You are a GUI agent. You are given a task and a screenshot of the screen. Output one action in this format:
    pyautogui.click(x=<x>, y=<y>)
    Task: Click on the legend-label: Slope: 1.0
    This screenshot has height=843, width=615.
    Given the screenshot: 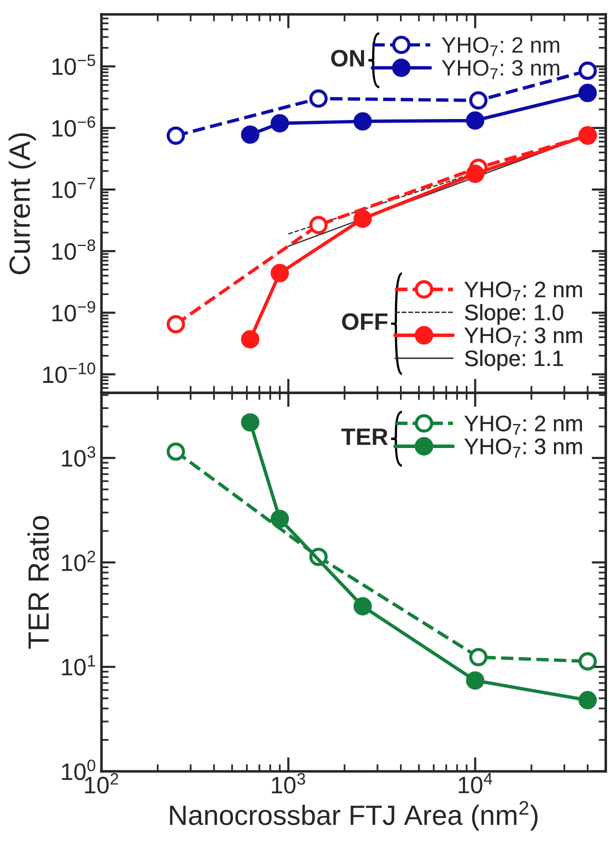 What is the action you would take?
    pyautogui.click(x=514, y=314)
    